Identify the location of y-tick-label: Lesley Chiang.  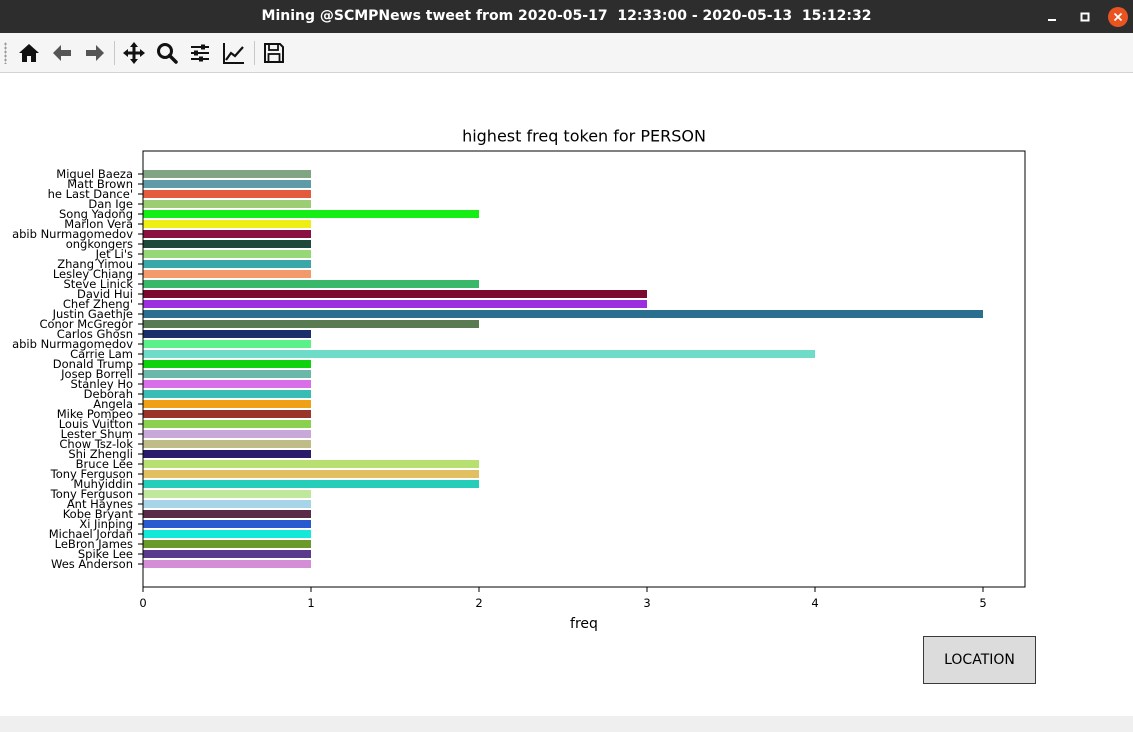
(93, 274).